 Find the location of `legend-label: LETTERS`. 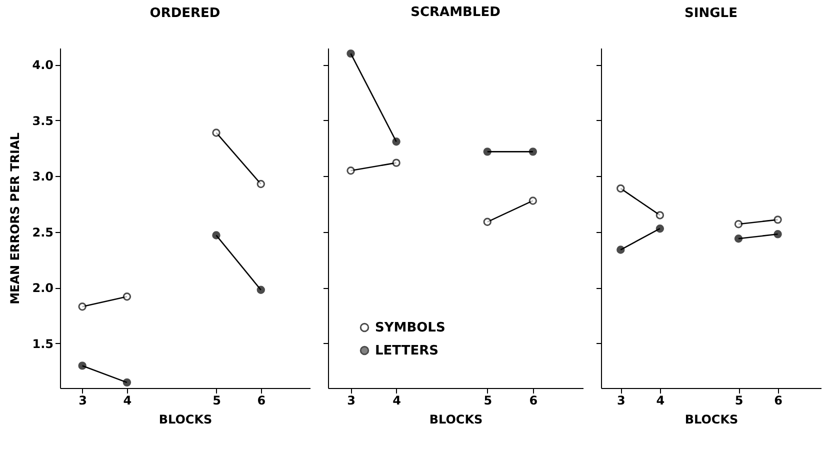

legend-label: LETTERS is located at coordinates (406, 351).